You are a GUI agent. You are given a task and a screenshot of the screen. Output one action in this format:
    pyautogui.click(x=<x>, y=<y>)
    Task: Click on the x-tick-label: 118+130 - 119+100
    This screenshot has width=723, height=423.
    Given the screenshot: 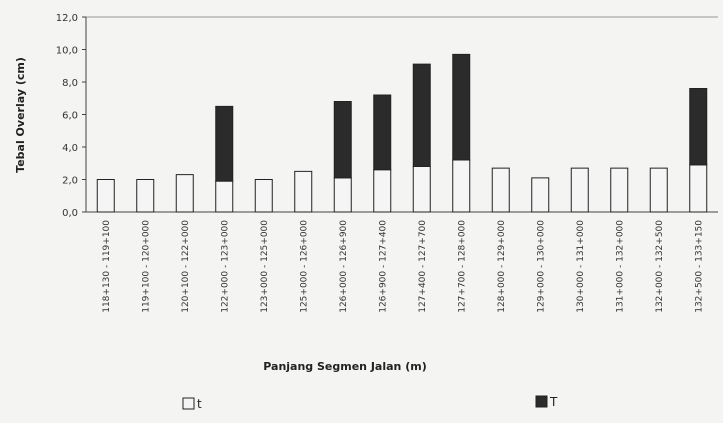 What is the action you would take?
    pyautogui.click(x=107, y=266)
    